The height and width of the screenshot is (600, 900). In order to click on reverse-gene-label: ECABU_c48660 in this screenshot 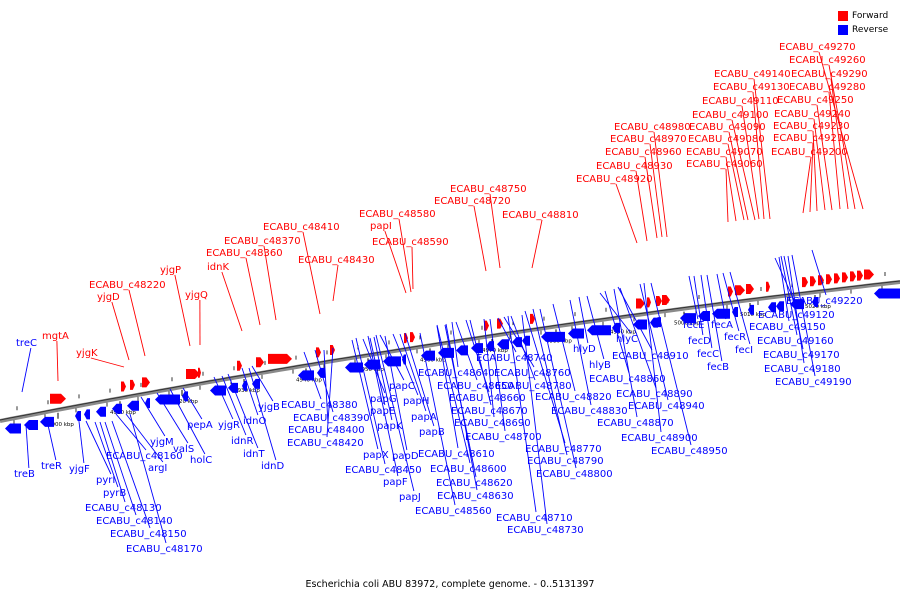, I will do `click(487, 398)`.